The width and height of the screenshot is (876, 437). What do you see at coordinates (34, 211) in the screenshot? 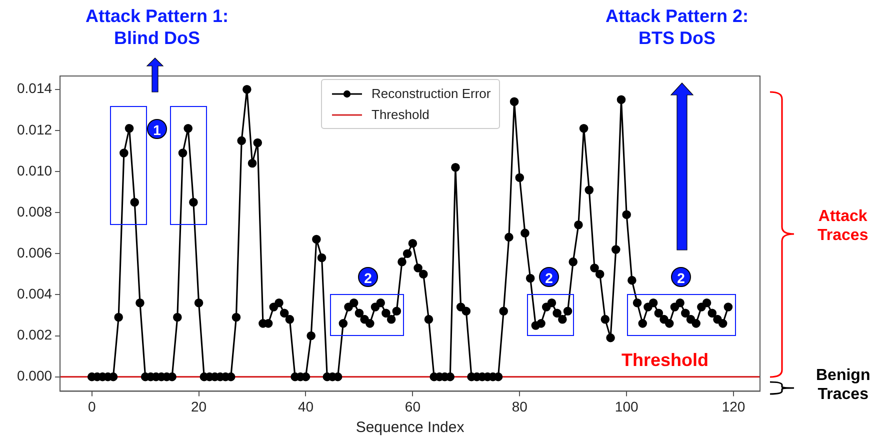
I see `y-tick-label: 0.008` at bounding box center [34, 211].